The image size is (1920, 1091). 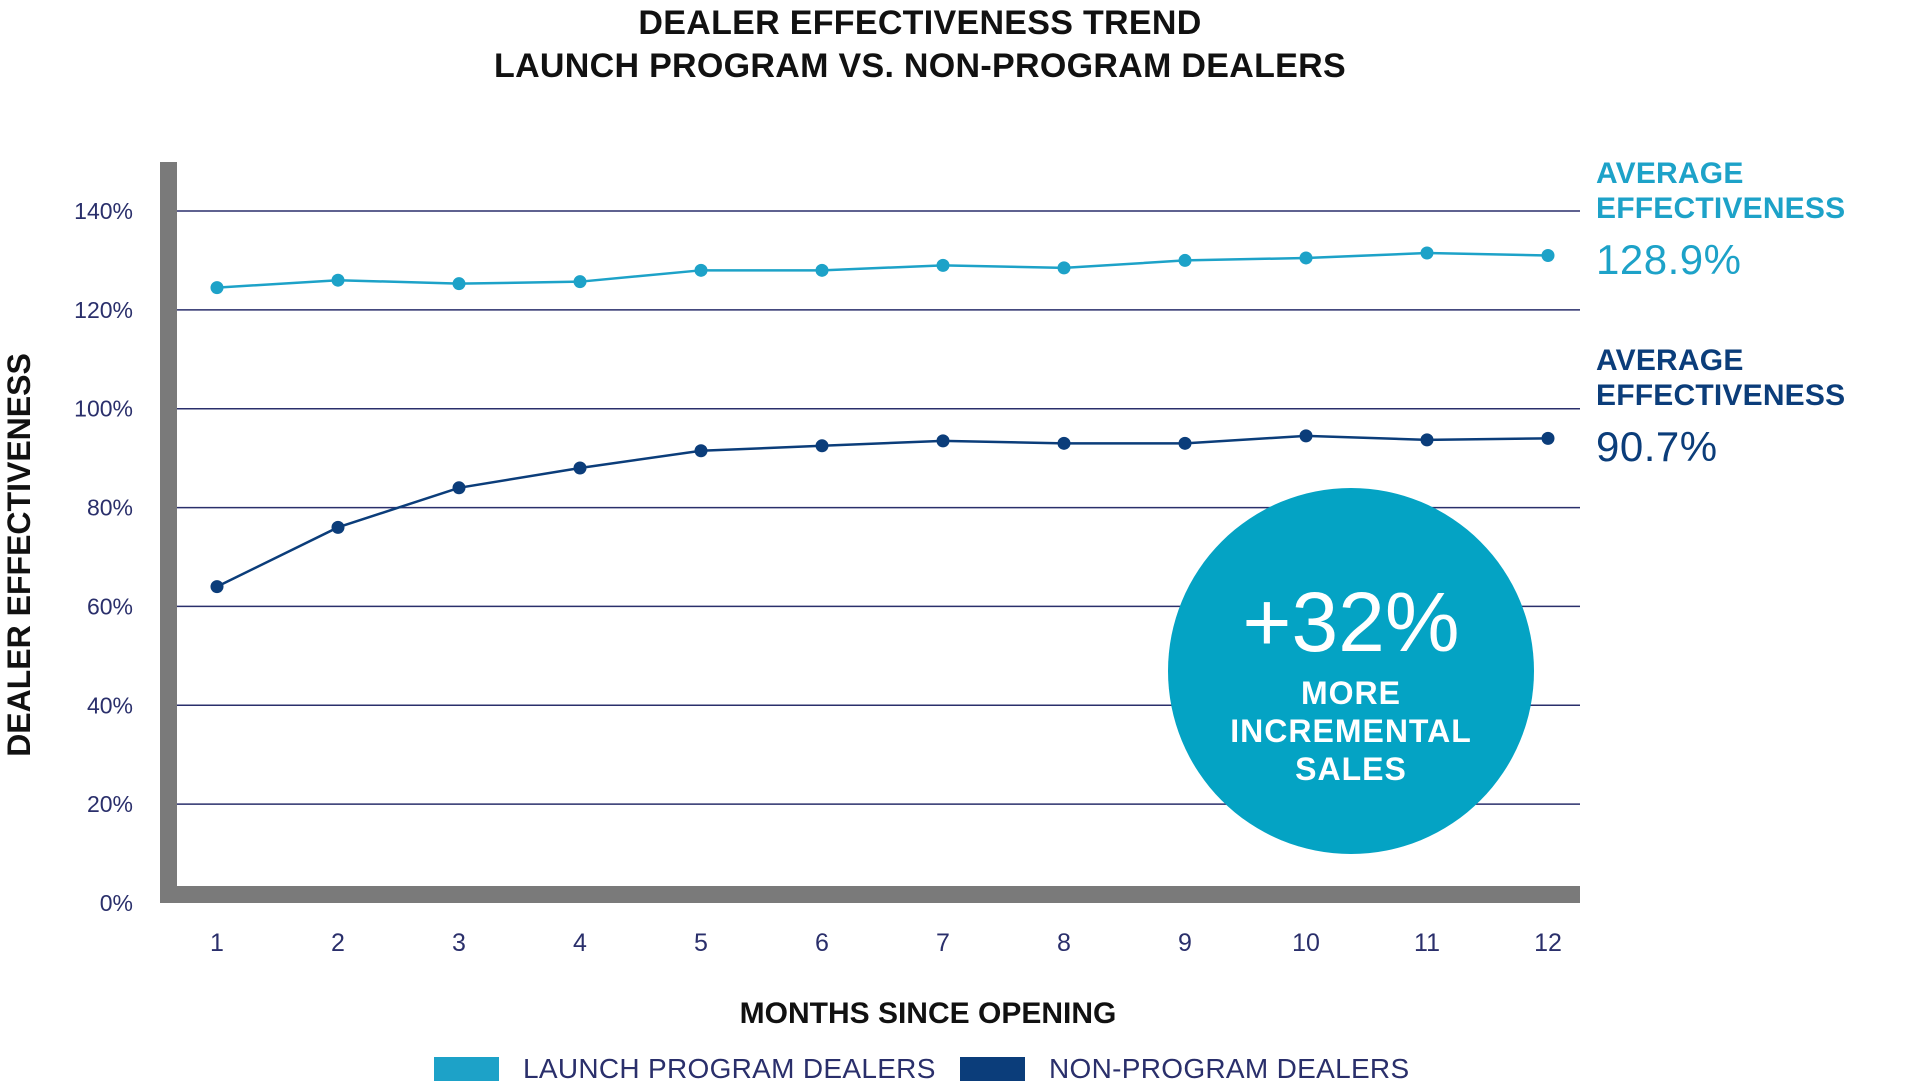 I want to click on y-axis-label: DEALER EFFECTIVENESS, so click(x=19, y=555).